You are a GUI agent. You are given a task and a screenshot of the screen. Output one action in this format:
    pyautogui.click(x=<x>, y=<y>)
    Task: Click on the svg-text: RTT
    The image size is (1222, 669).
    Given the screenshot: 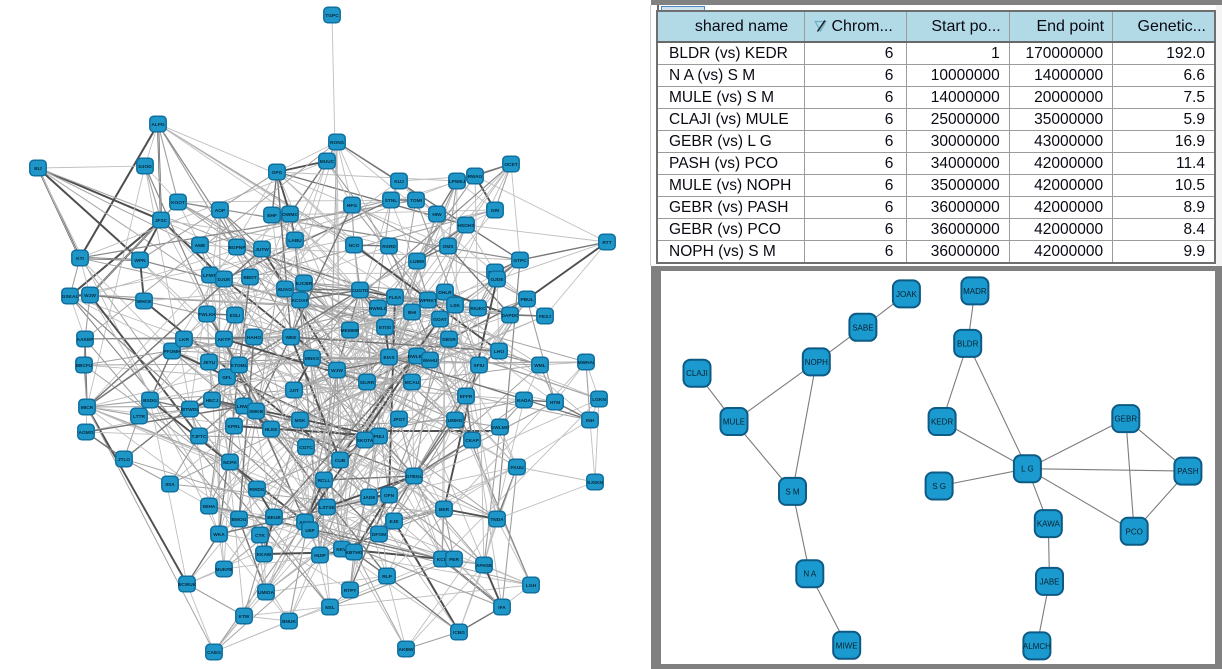 What is the action you would take?
    pyautogui.click(x=606, y=243)
    